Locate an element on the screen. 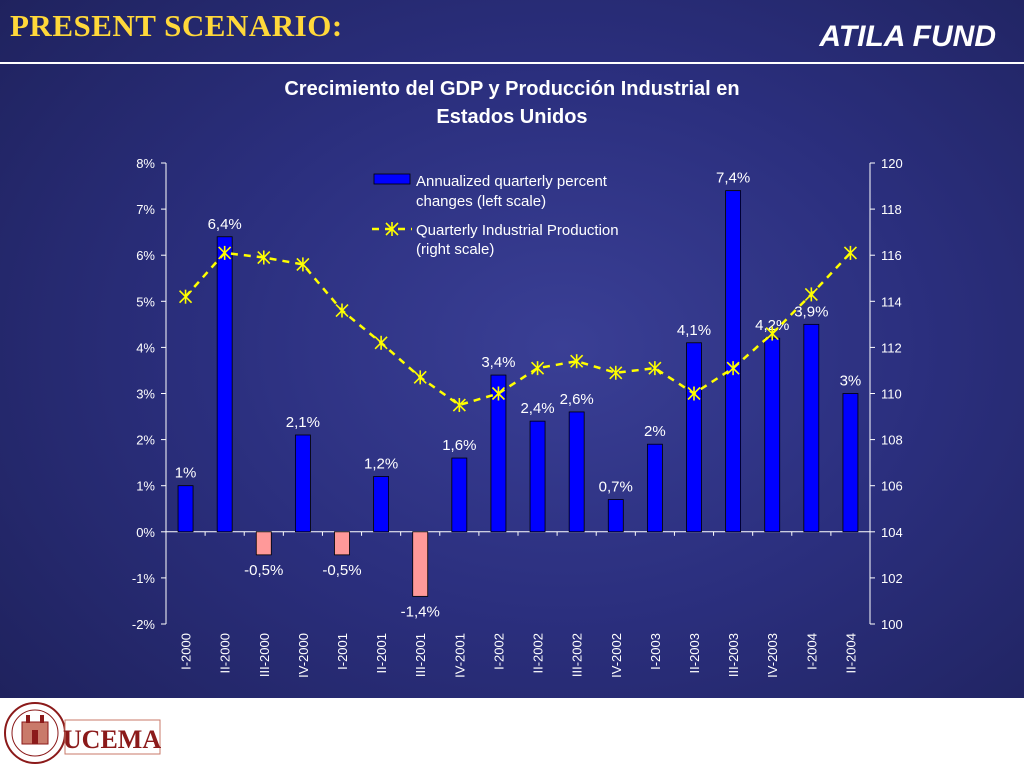 The image size is (1024, 768). left-tick-label: 1% is located at coordinates (145, 486).